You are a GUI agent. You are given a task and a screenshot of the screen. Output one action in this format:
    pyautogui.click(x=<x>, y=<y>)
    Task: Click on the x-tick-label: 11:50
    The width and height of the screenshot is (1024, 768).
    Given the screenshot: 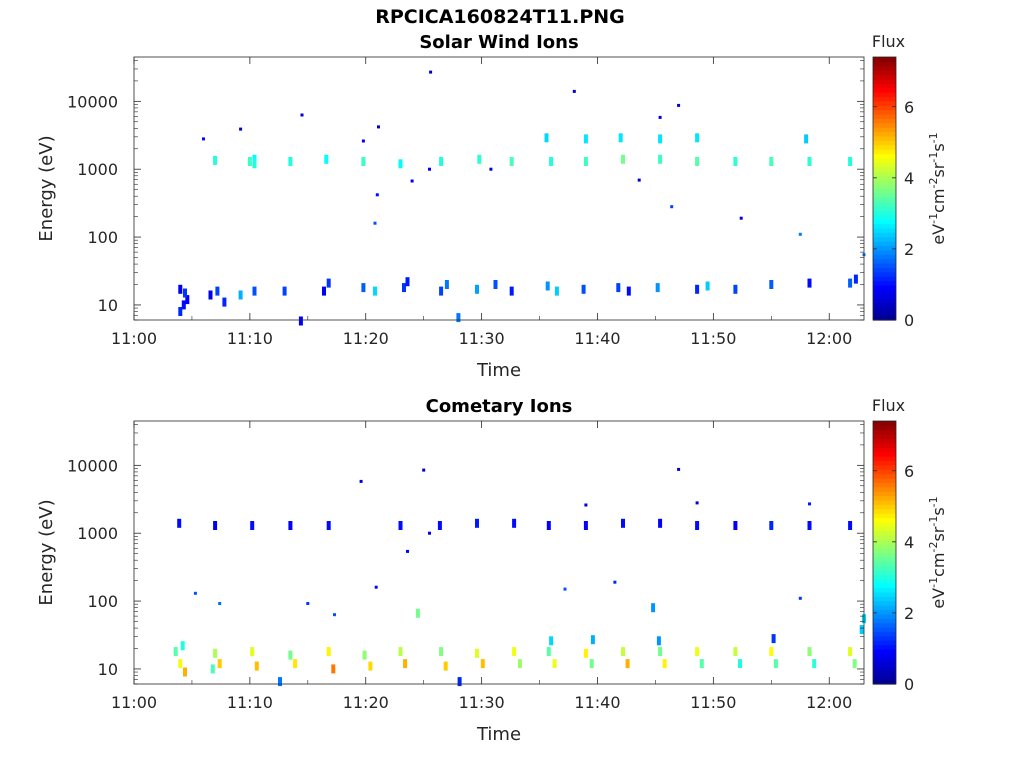 What is the action you would take?
    pyautogui.click(x=713, y=338)
    